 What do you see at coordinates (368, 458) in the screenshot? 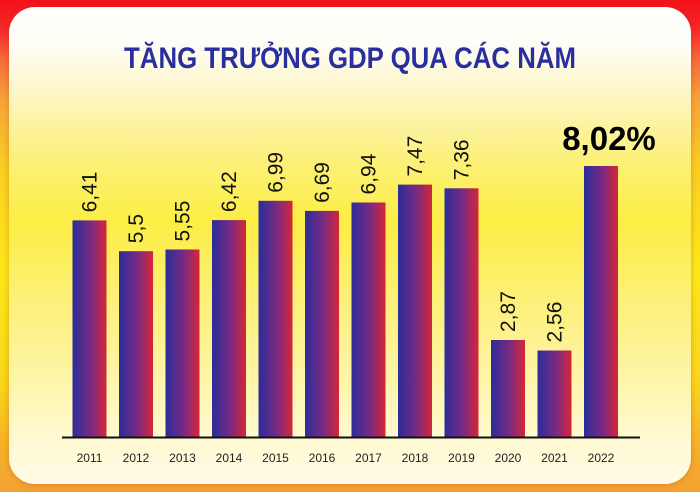
I see `x-tick-2017: 2017` at bounding box center [368, 458].